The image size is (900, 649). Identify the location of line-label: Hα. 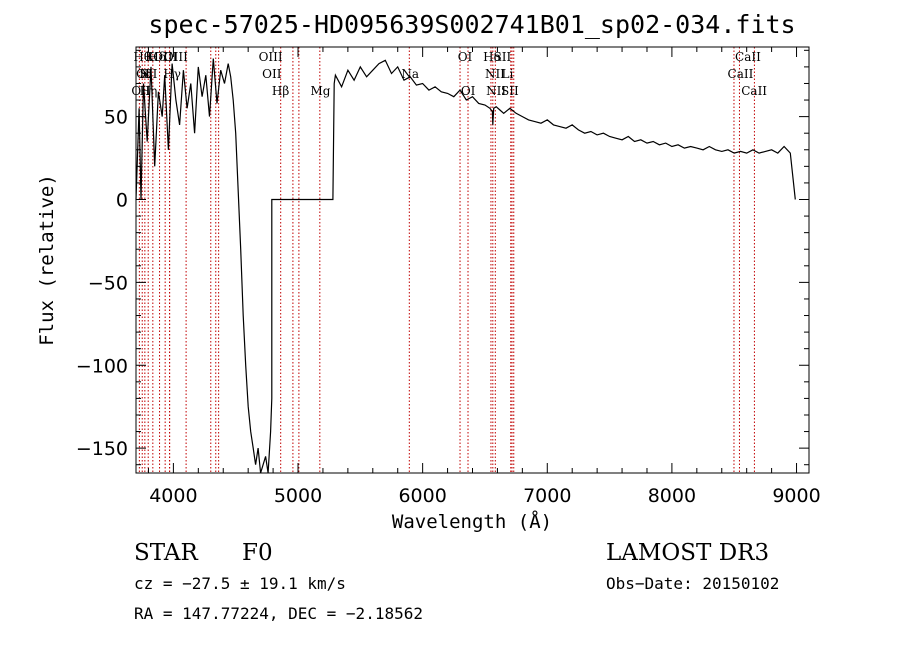
(492, 57).